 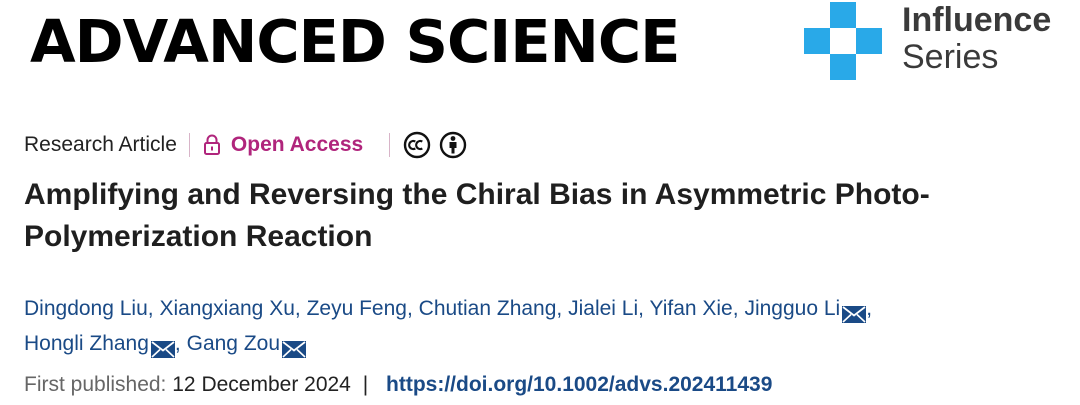 I want to click on author-link: Gang Zou, so click(x=246, y=345).